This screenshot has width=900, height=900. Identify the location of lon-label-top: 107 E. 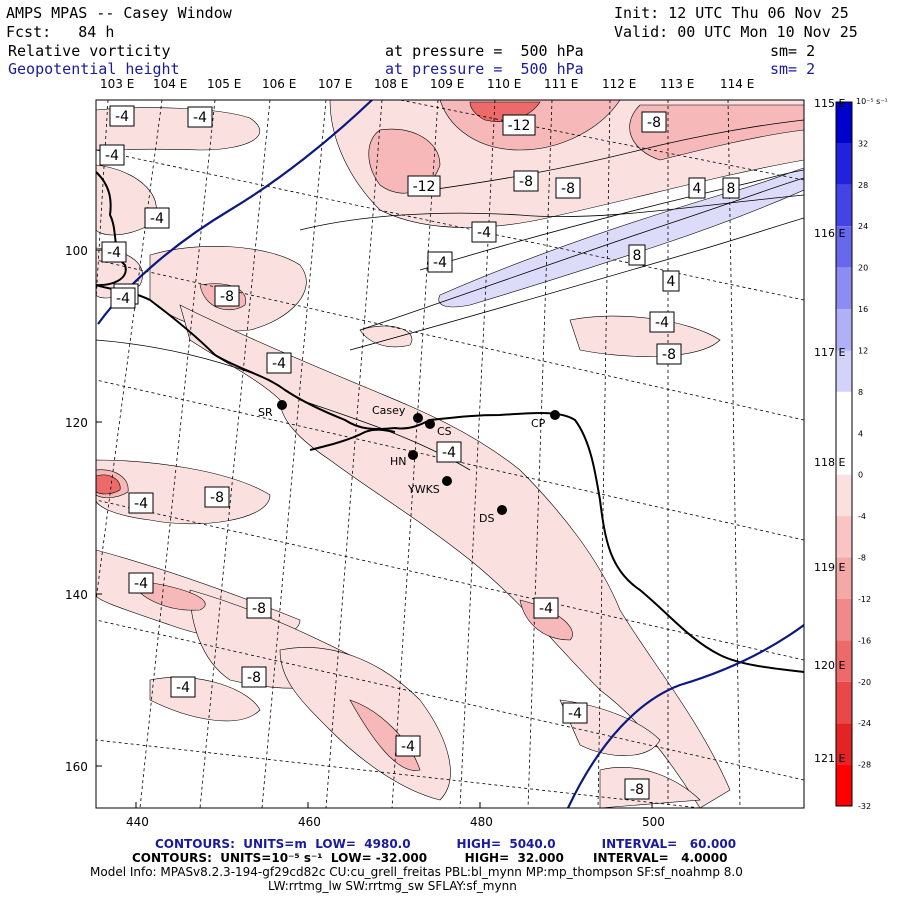
(335, 84).